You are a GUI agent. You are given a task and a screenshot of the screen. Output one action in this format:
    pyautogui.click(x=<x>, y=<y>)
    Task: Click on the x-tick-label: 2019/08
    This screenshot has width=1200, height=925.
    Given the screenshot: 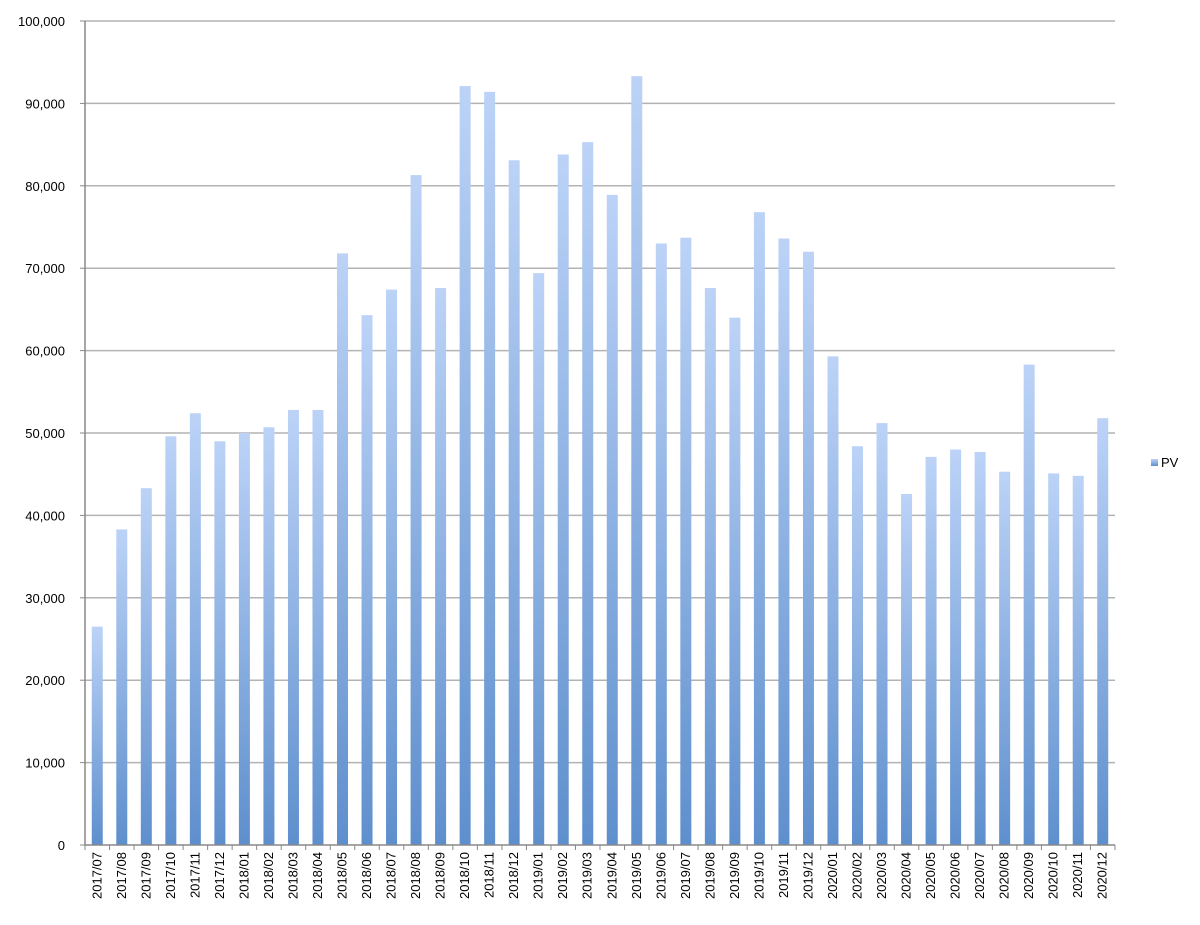 What is the action you would take?
    pyautogui.click(x=709, y=875)
    